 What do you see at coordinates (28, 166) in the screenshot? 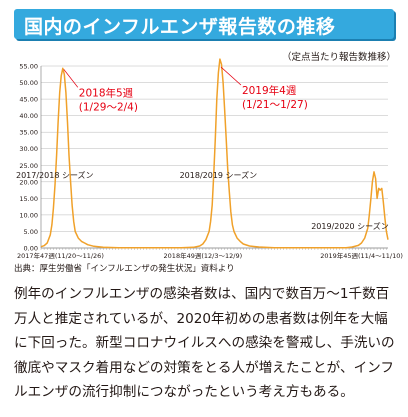
I see `y-tick-label: 25.00` at bounding box center [28, 166].